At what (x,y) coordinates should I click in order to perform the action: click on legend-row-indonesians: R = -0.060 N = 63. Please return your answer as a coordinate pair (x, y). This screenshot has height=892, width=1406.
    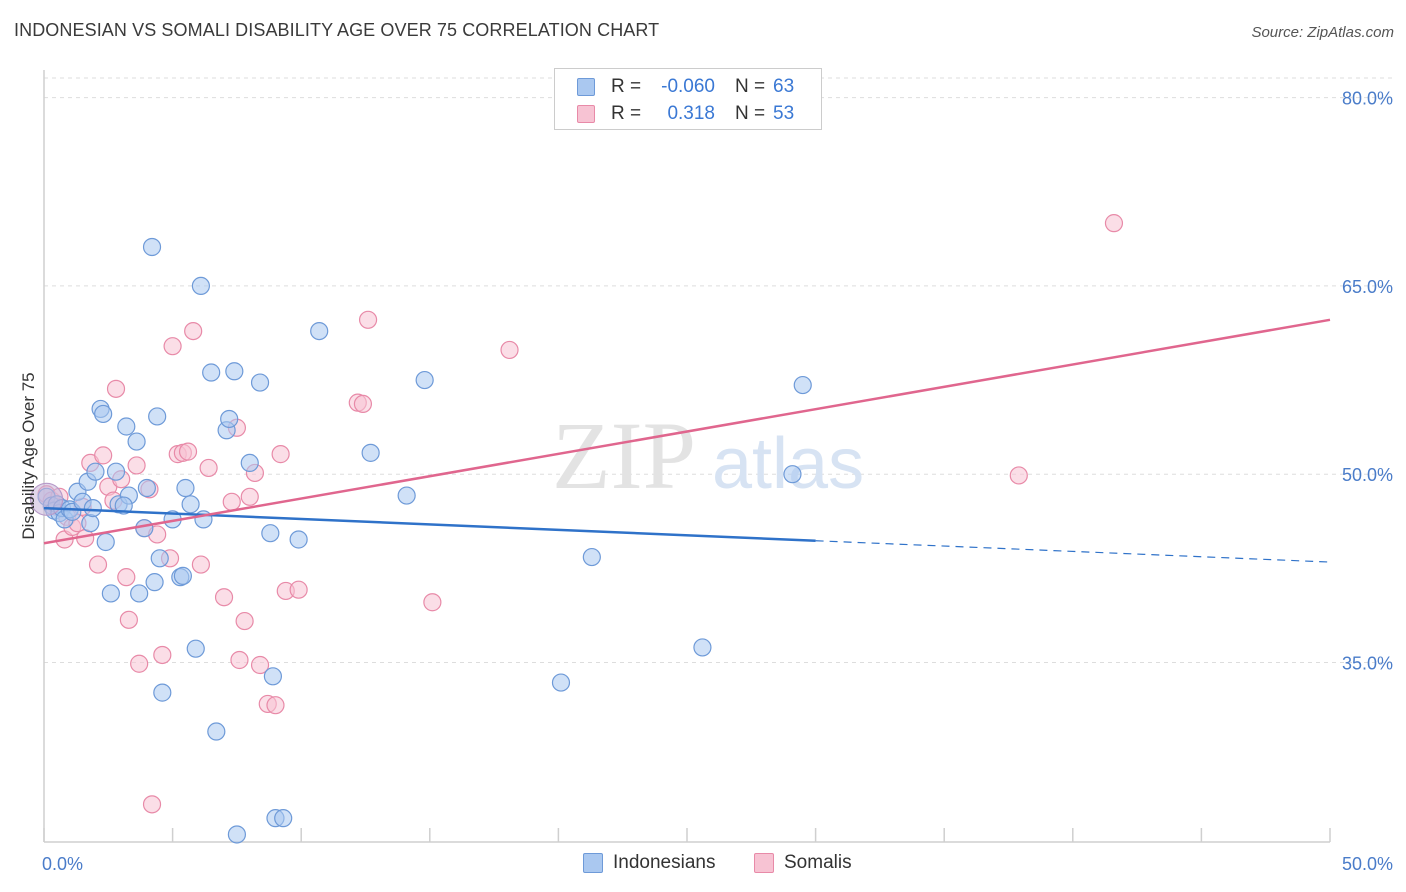
    Looking at the image, I should click on (685, 87).